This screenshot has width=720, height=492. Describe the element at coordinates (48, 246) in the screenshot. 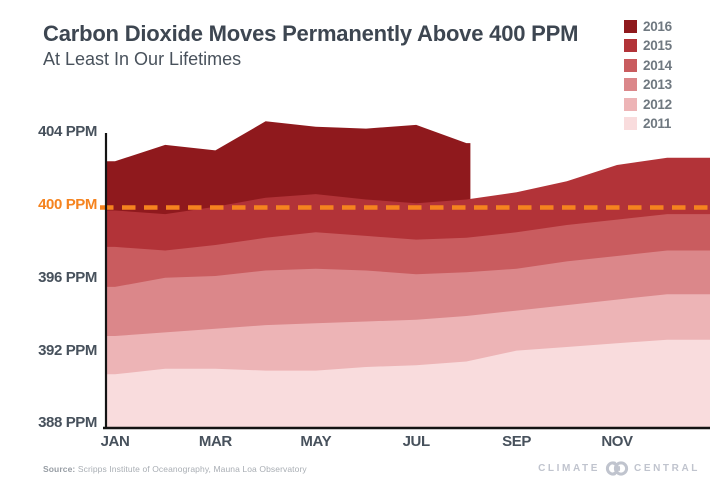

I see `y-axis-labels: 404 PPM 400 PPM 396 PPM 392 PPM 388 PPM` at that location.